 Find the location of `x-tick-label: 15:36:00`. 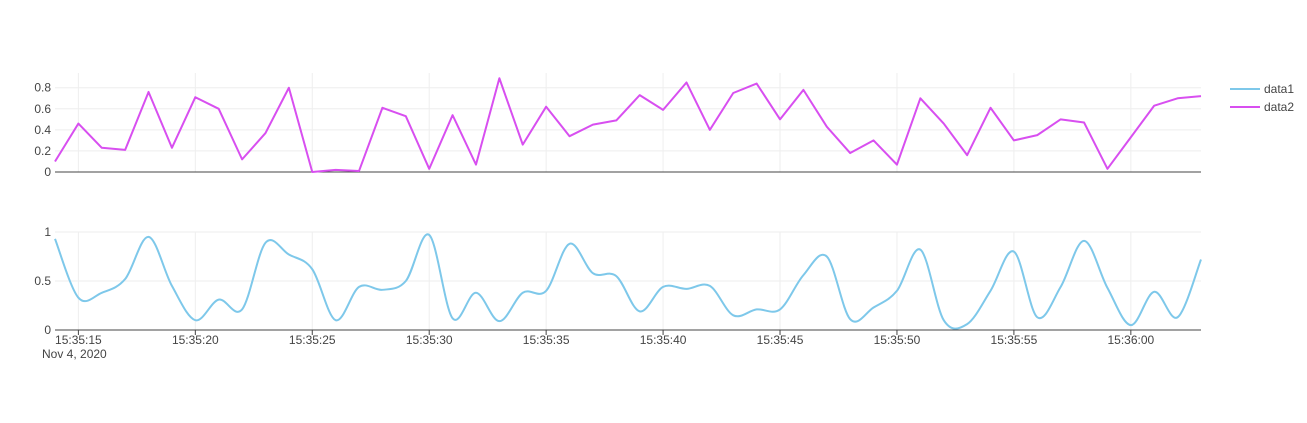

x-tick-label: 15:36:00 is located at coordinates (1130, 340).